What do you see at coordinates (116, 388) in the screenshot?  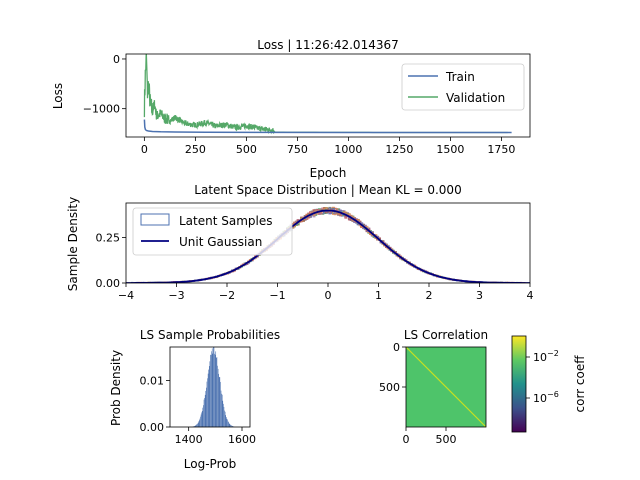 I see `ls-probabilities-y-axis-label: Prob Density` at bounding box center [116, 388].